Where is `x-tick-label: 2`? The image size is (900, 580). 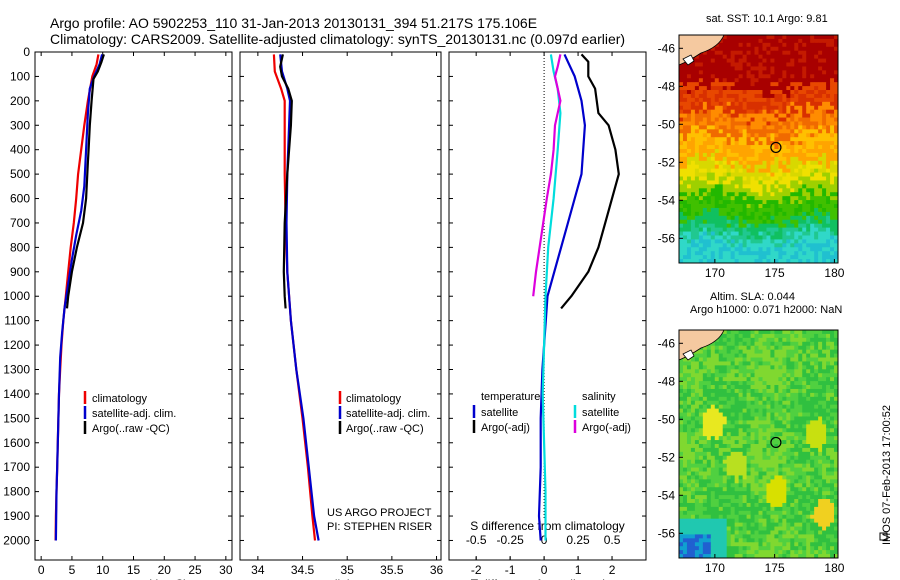
x-tick-label: 2 is located at coordinates (612, 570).